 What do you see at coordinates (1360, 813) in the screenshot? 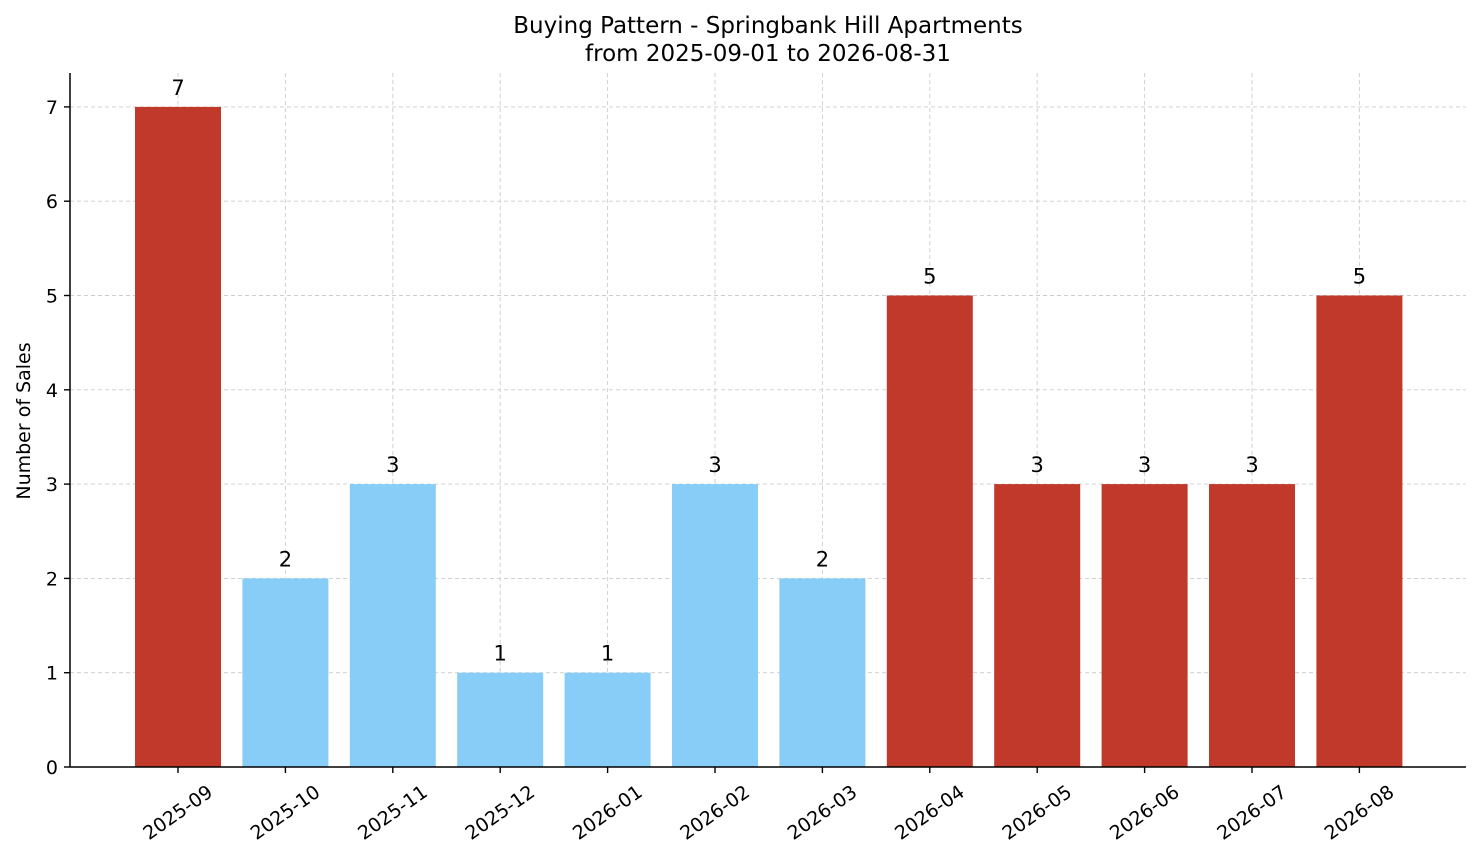
I see `x-tick-label: 2026-08` at bounding box center [1360, 813].